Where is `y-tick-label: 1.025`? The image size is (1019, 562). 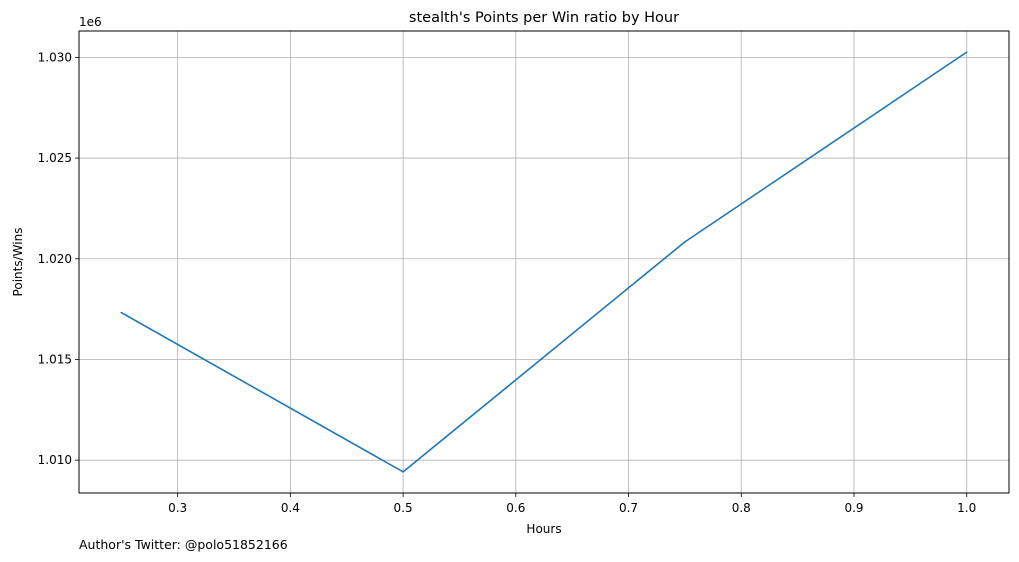
y-tick-label: 1.025 is located at coordinates (55, 158).